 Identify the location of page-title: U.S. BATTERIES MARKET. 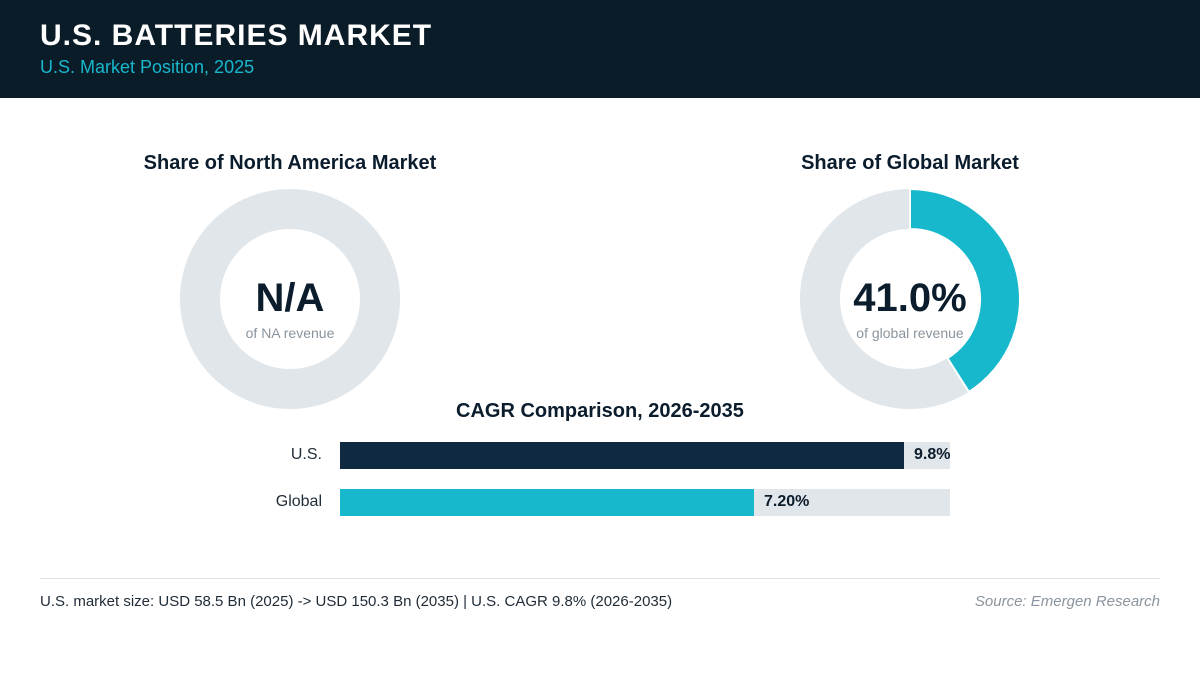
(236, 35).